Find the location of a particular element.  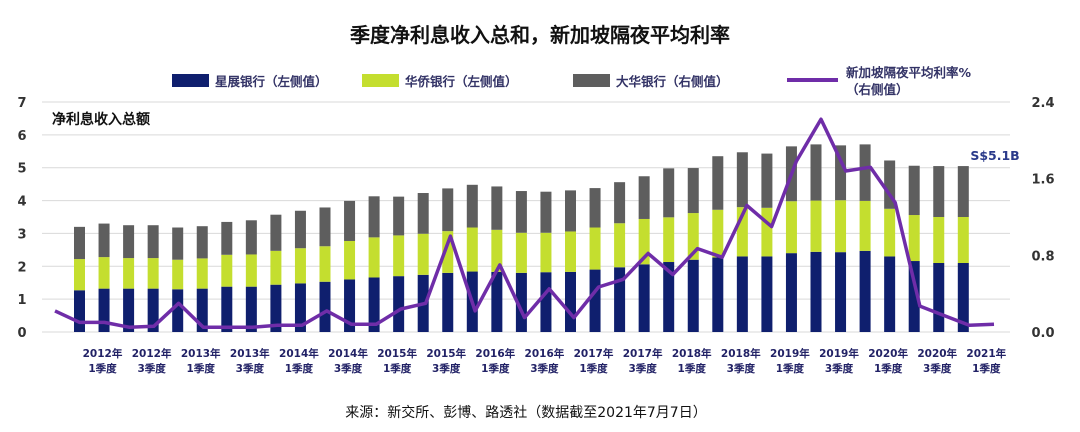

legend-label-dbs: 星展银行（左侧值） is located at coordinates (271, 81).